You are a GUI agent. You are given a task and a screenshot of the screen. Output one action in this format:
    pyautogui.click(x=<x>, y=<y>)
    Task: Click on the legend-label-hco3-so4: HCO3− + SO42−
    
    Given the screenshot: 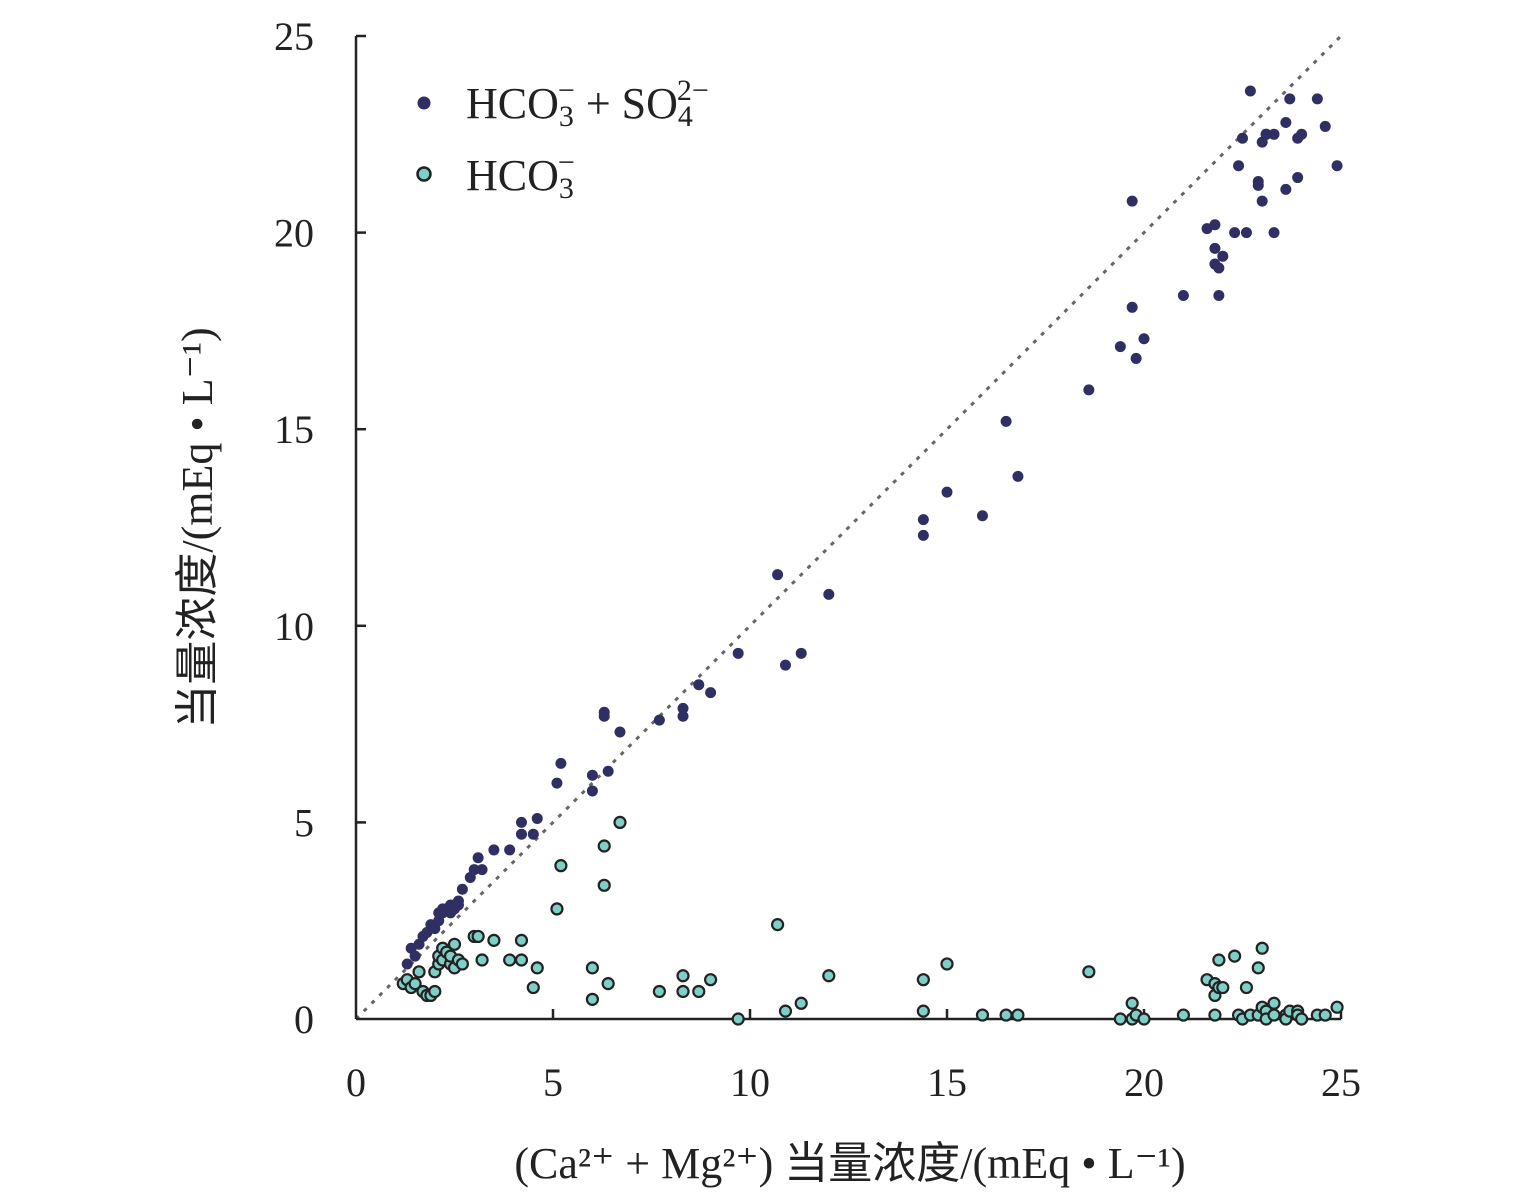 What is the action you would take?
    pyautogui.click(x=587, y=103)
    